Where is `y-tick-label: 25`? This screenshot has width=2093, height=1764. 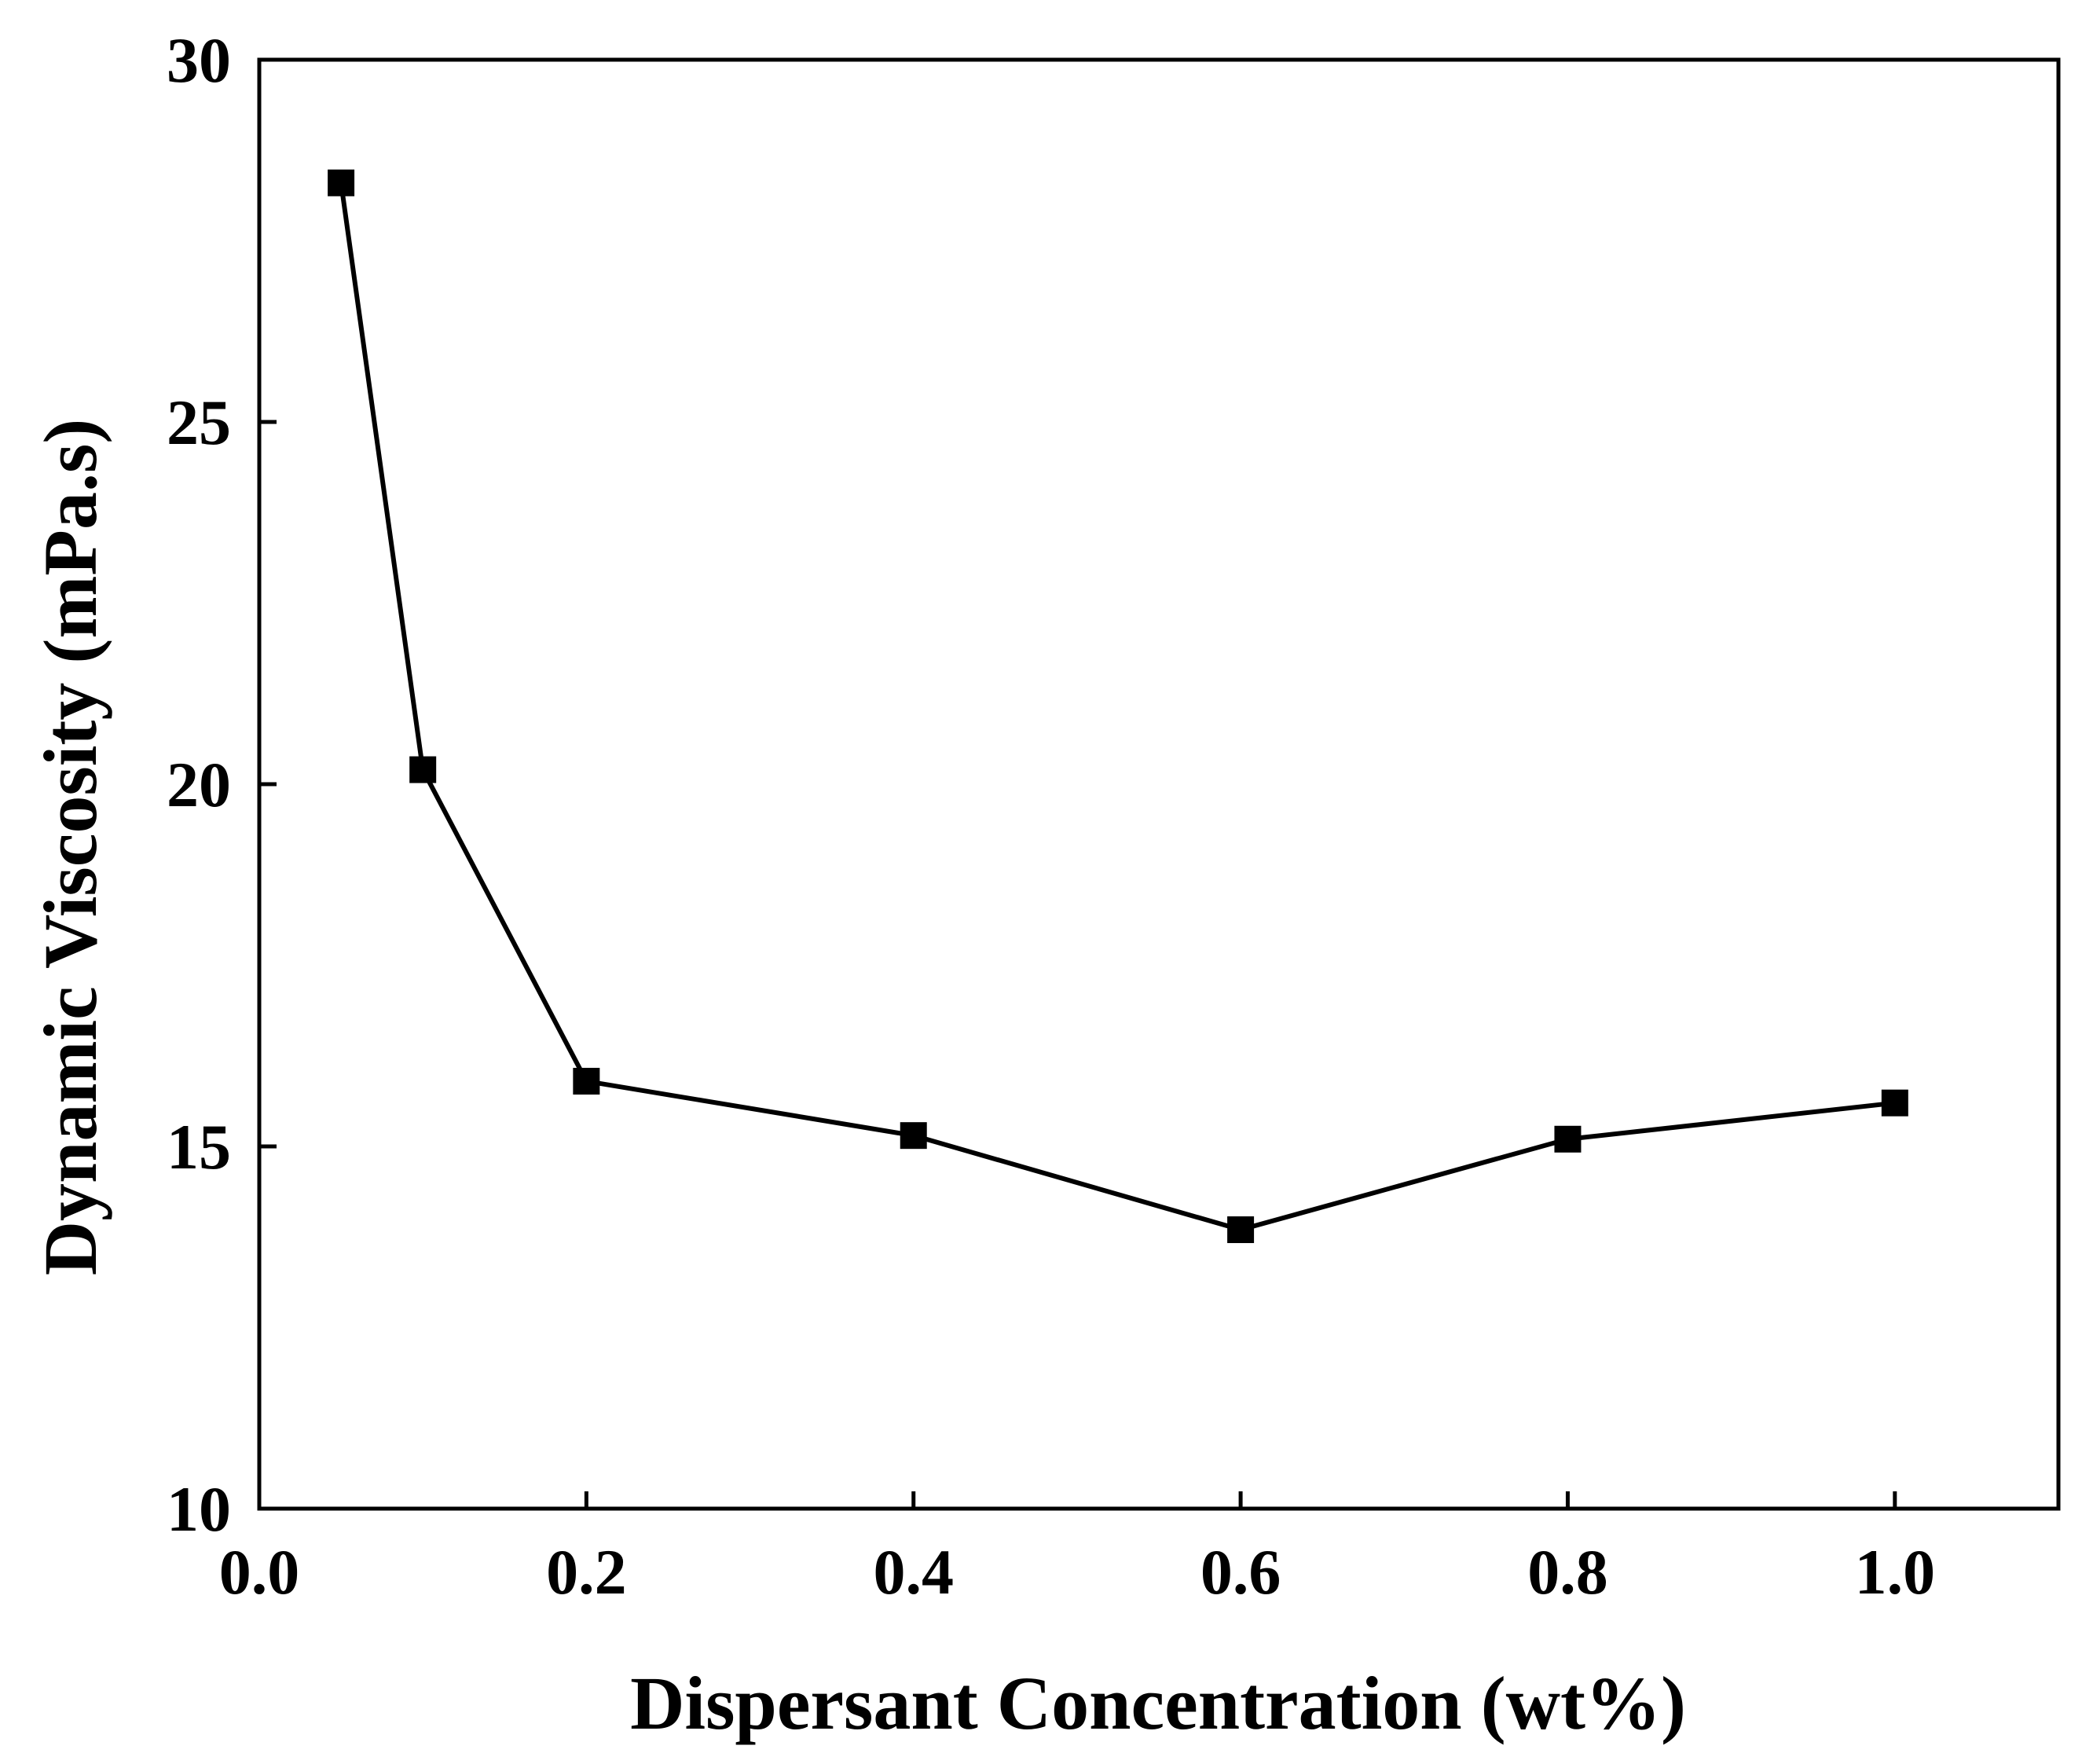
y-tick-label: 25 is located at coordinates (199, 422).